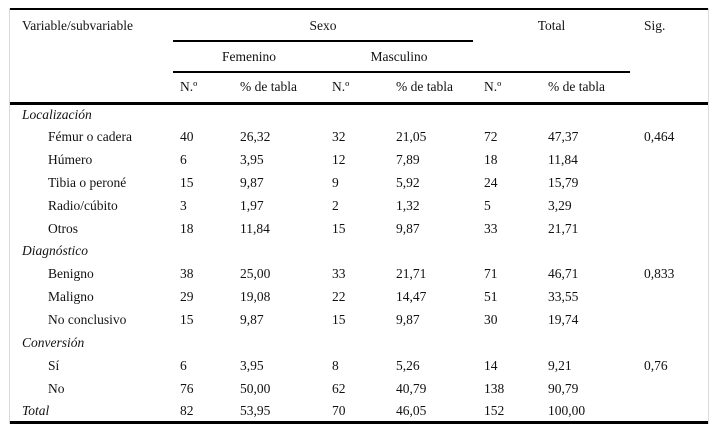  What do you see at coordinates (399, 57) in the screenshot?
I see `col-group-masculino: Masculino` at bounding box center [399, 57].